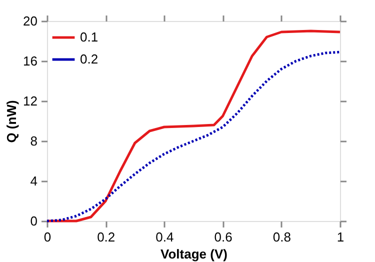  What do you see at coordinates (165, 237) in the screenshot?
I see `x-tick-label: 0.4` at bounding box center [165, 237].